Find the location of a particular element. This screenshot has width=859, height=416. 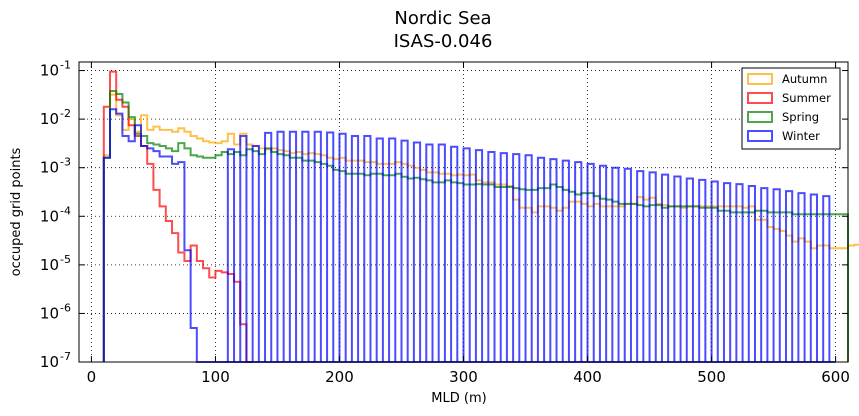

y-tick-exponent: -3 is located at coordinates (65, 162).